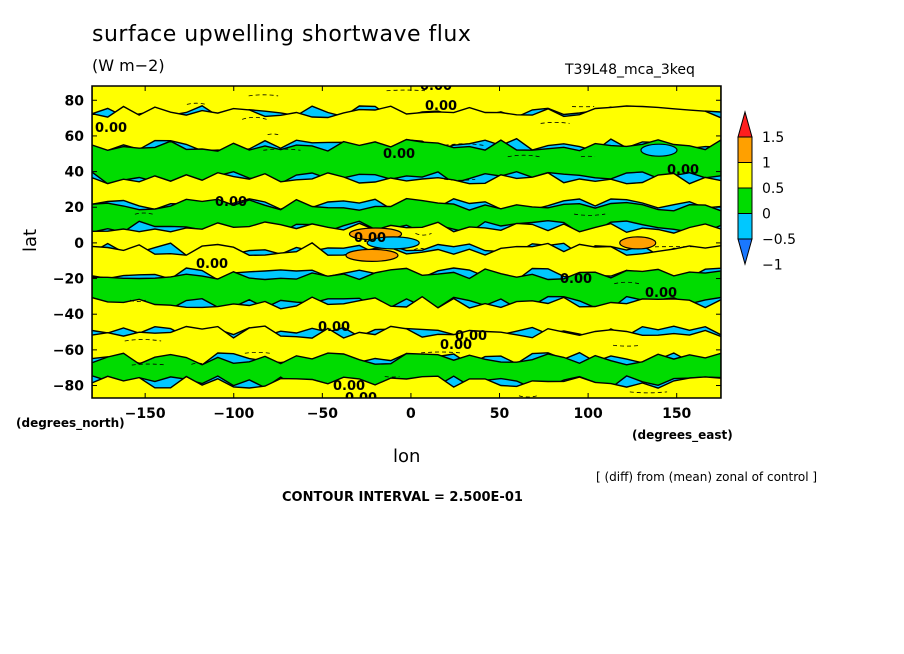  Describe the element at coordinates (75, 101) in the screenshot. I see `y-tick-label: 80` at that location.